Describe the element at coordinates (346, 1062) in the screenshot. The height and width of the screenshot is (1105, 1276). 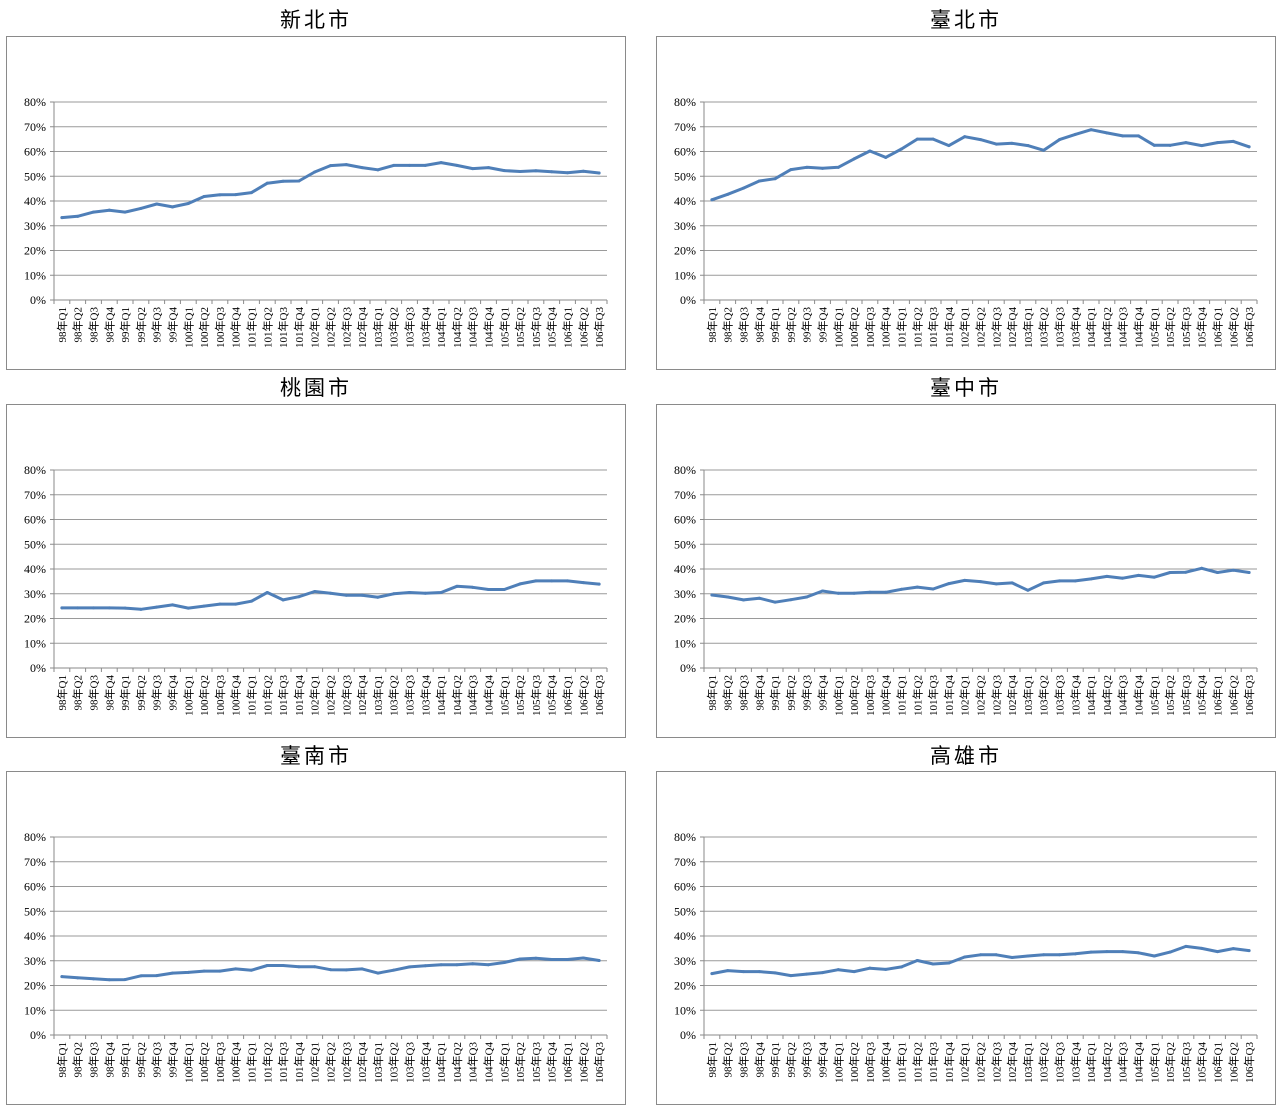
I see `x-tick-label: 102年Q3` at that location.